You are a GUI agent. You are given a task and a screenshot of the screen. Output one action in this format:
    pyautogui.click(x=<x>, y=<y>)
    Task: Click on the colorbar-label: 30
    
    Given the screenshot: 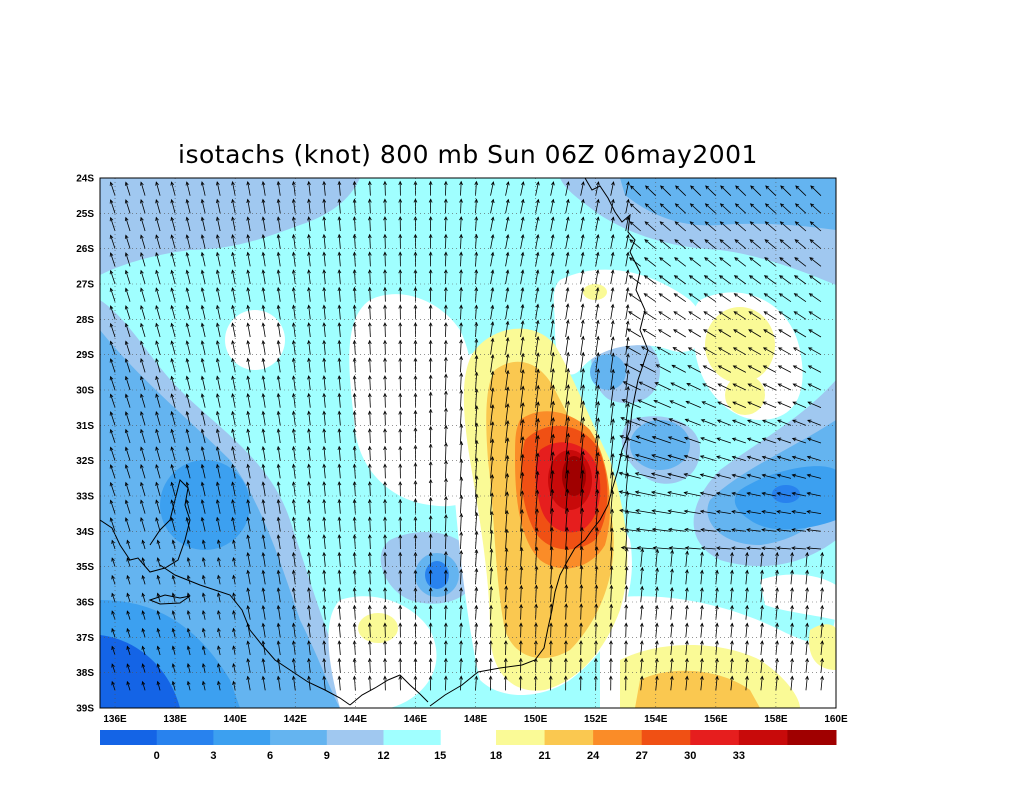 What is the action you would take?
    pyautogui.click(x=690, y=756)
    